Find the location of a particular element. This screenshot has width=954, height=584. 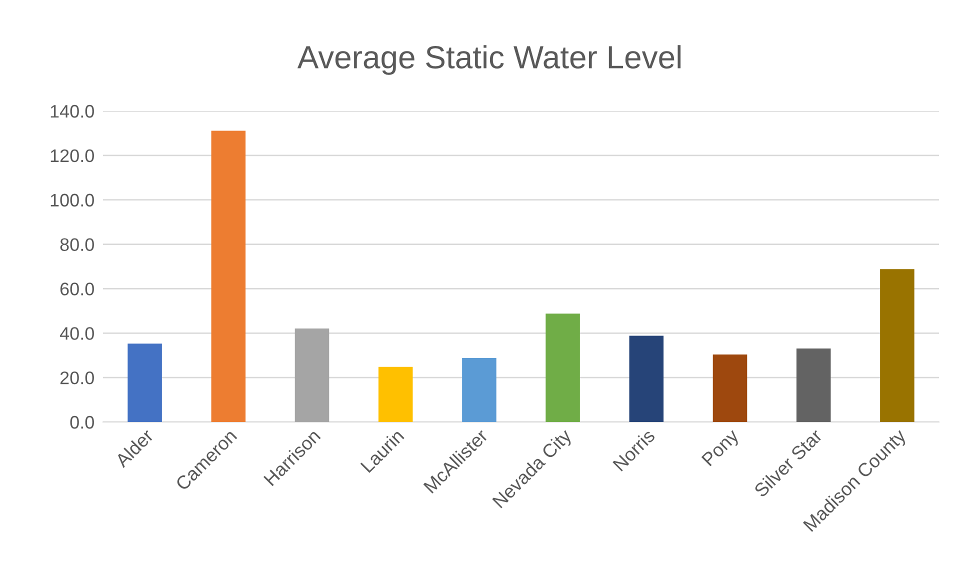

chart-title: Average Static Water Level is located at coordinates (489, 60).